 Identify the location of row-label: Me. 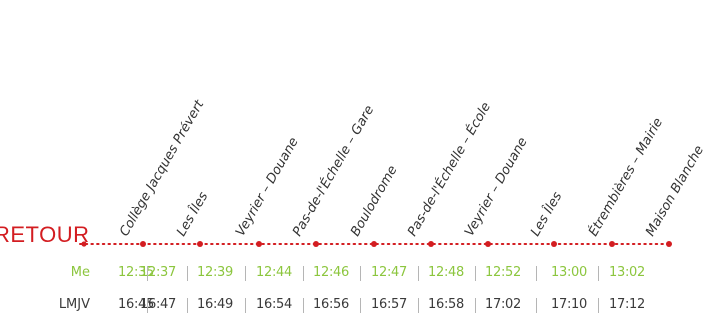
(80, 272).